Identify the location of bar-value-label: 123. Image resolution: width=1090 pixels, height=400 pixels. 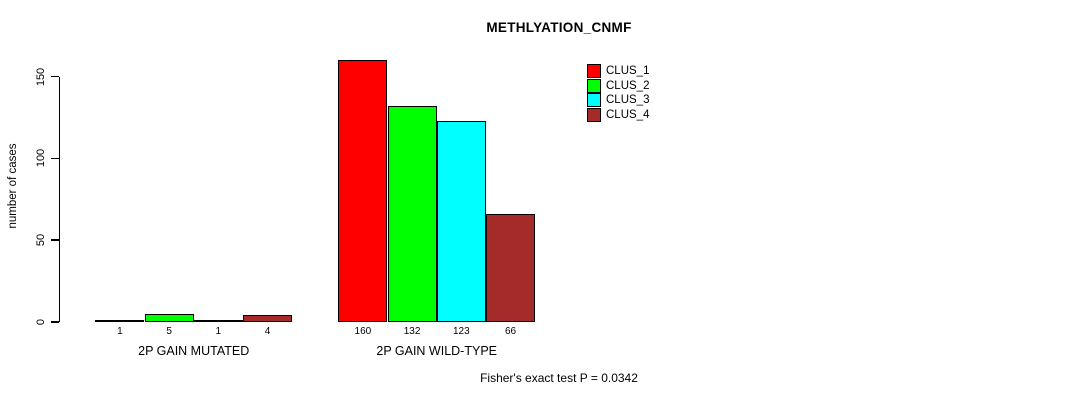
(461, 331).